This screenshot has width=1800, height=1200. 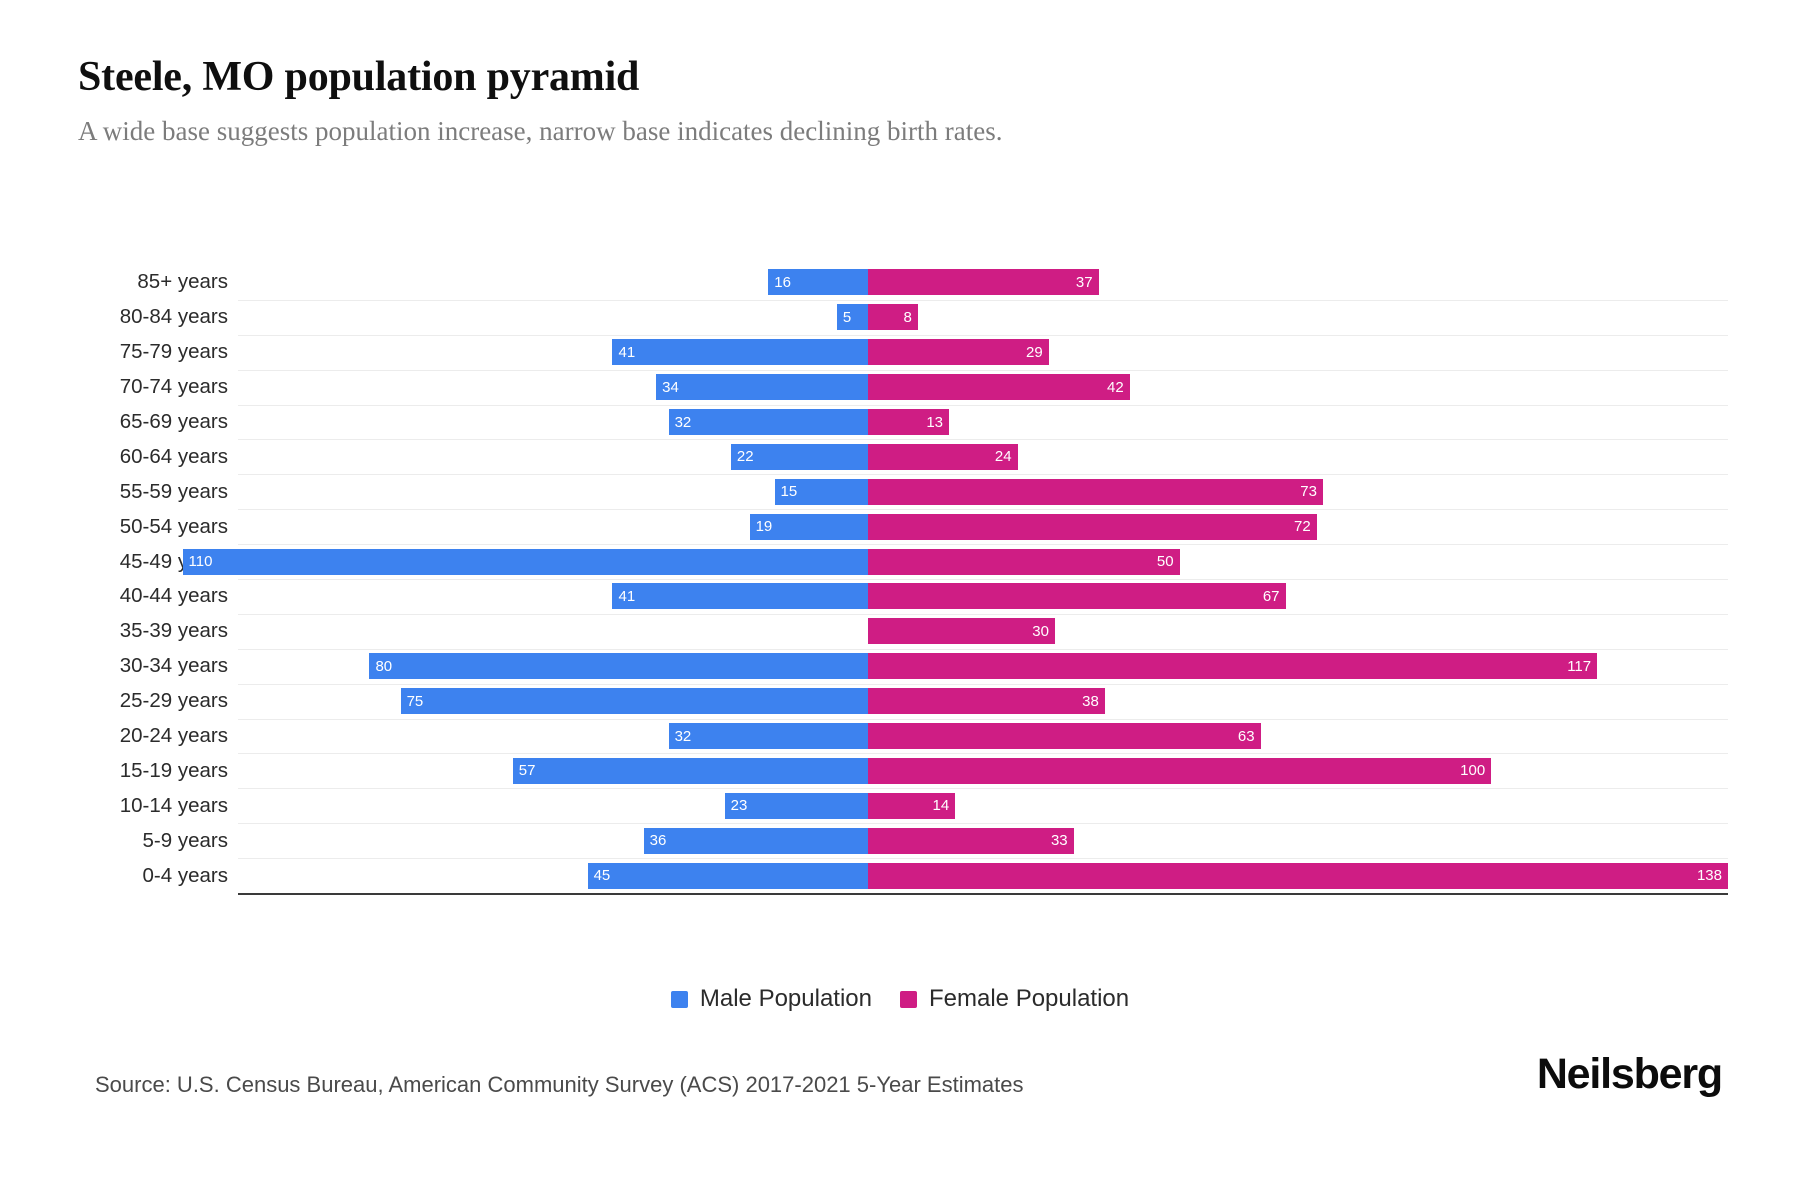 I want to click on pyramid-row: 22 24, so click(x=983, y=456).